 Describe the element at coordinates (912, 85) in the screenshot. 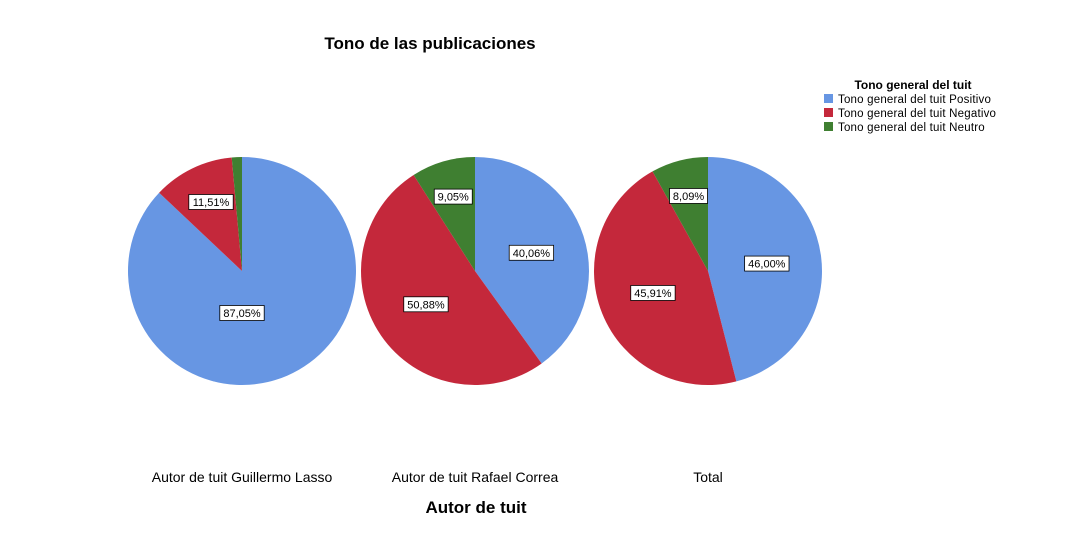

I see `legend-title: Tono general del tuit` at that location.